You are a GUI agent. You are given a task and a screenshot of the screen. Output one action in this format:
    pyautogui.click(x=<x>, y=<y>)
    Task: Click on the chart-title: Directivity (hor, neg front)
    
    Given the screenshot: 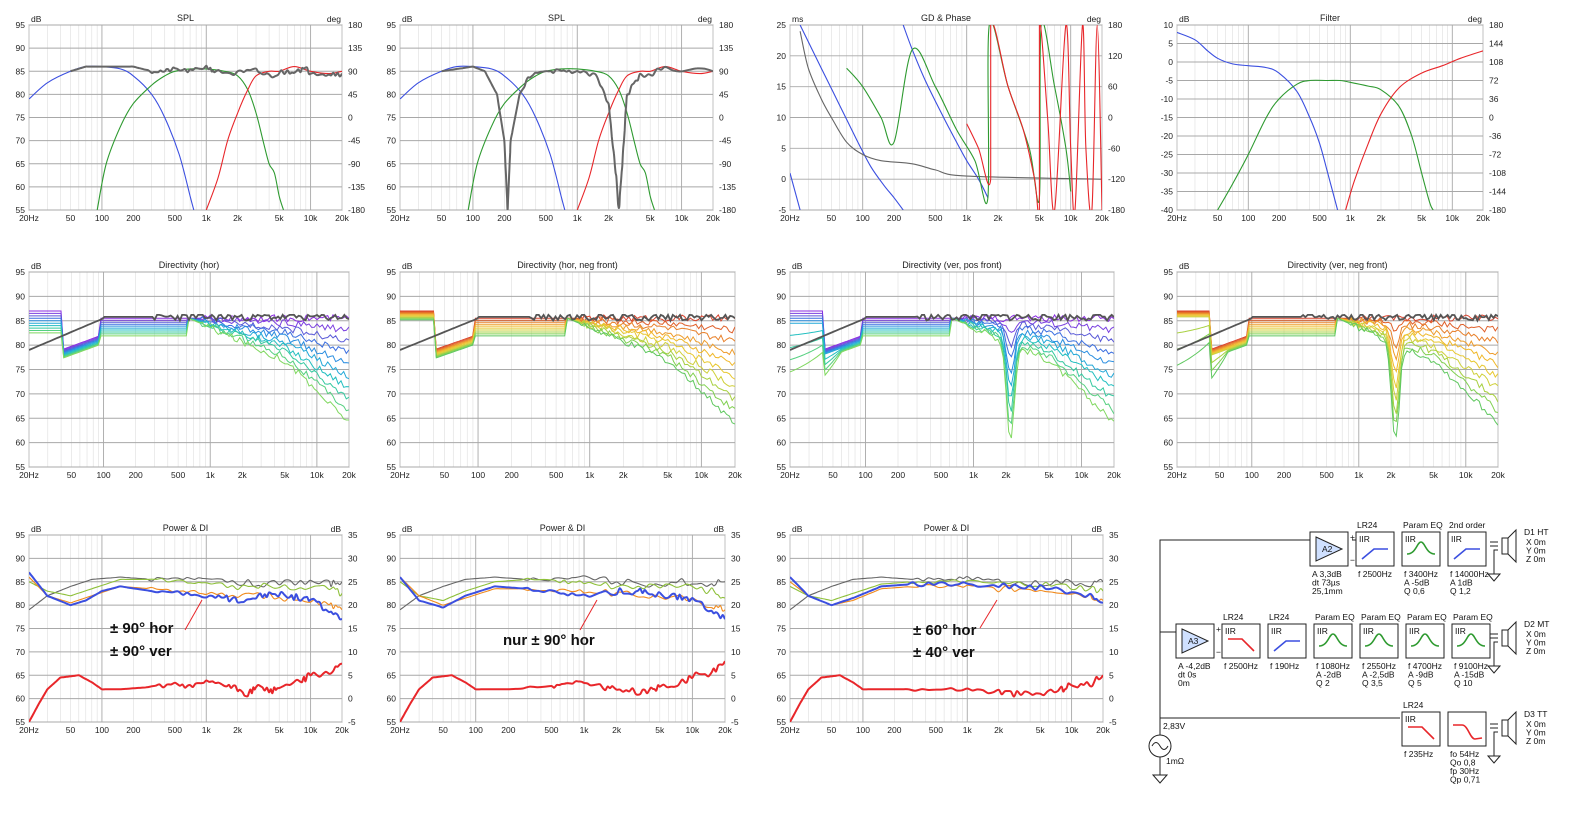 What is the action you would take?
    pyautogui.click(x=567, y=265)
    